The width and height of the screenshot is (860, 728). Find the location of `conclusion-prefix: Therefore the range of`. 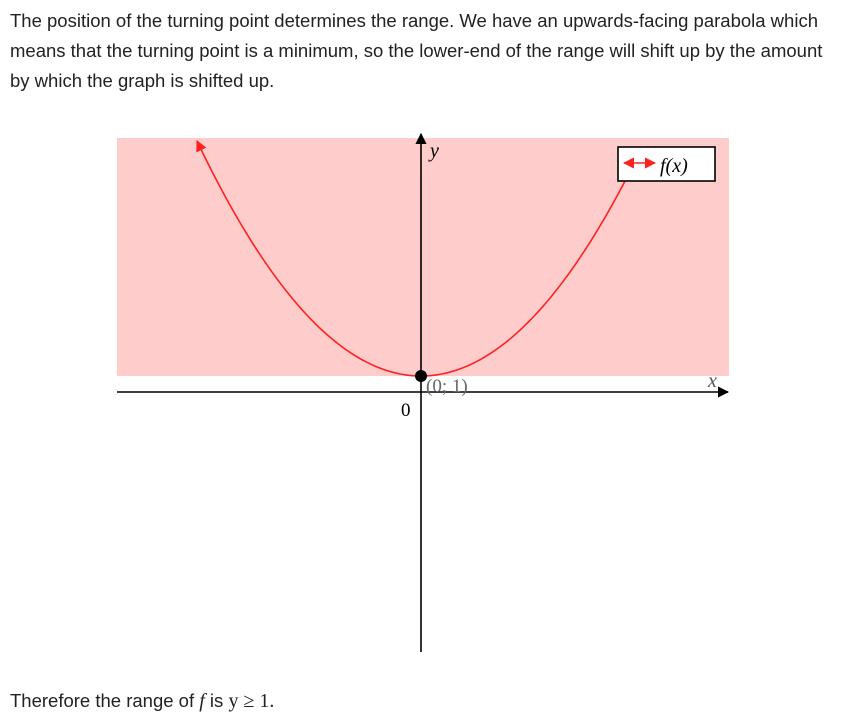

conclusion-prefix: Therefore the range of is located at coordinates (102, 700).